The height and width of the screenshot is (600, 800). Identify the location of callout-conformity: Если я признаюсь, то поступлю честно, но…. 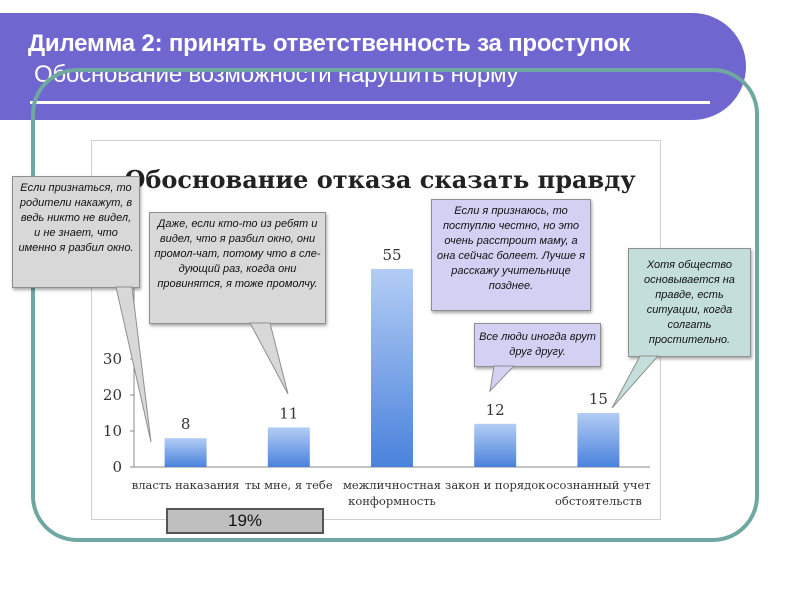
(511, 255).